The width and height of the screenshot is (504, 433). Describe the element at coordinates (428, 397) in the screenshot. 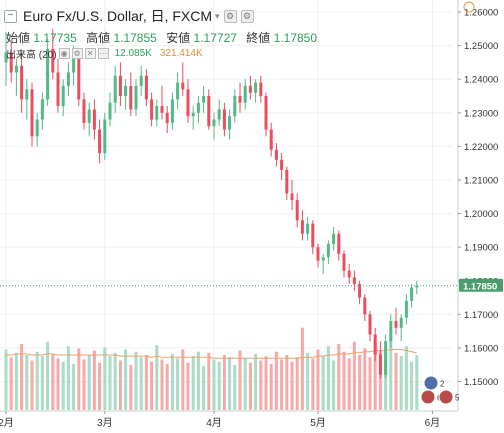

I see `event-badge-us` at that location.